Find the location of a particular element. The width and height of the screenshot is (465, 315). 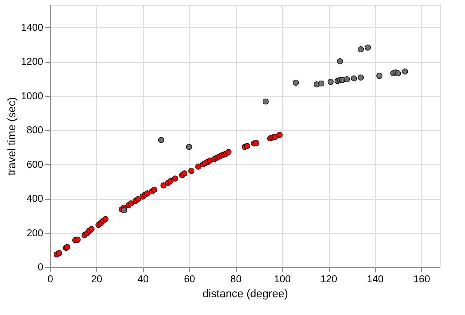

x-tick-label: 20 is located at coordinates (97, 280).